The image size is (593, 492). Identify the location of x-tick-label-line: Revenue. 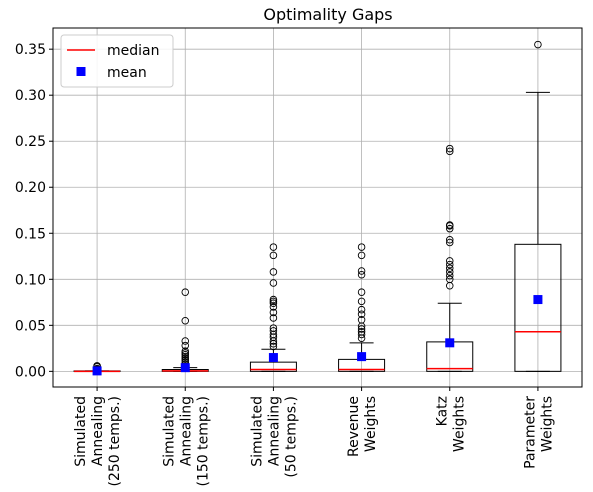
(354, 426).